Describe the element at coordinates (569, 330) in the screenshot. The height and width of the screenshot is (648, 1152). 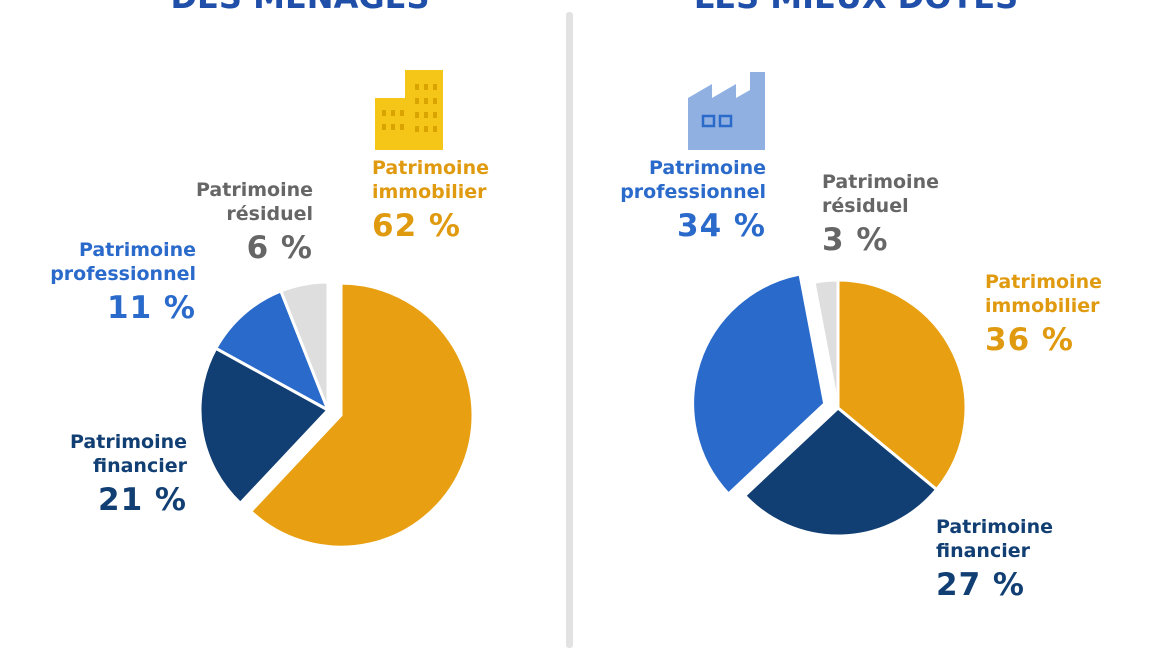
I see `divider` at that location.